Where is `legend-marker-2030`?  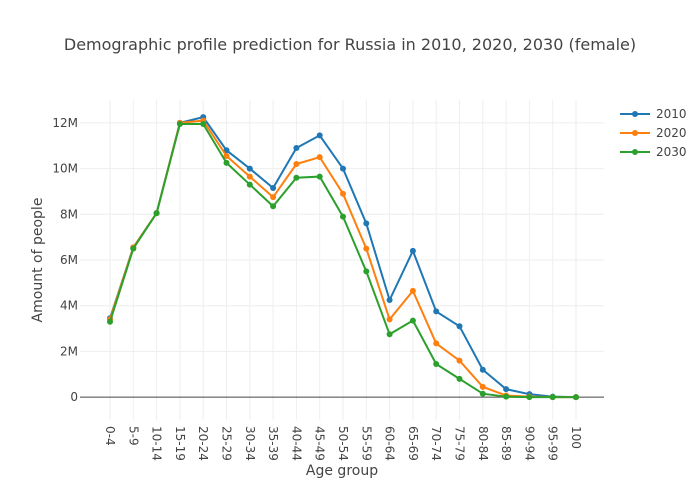
legend-marker-2030 is located at coordinates (635, 152).